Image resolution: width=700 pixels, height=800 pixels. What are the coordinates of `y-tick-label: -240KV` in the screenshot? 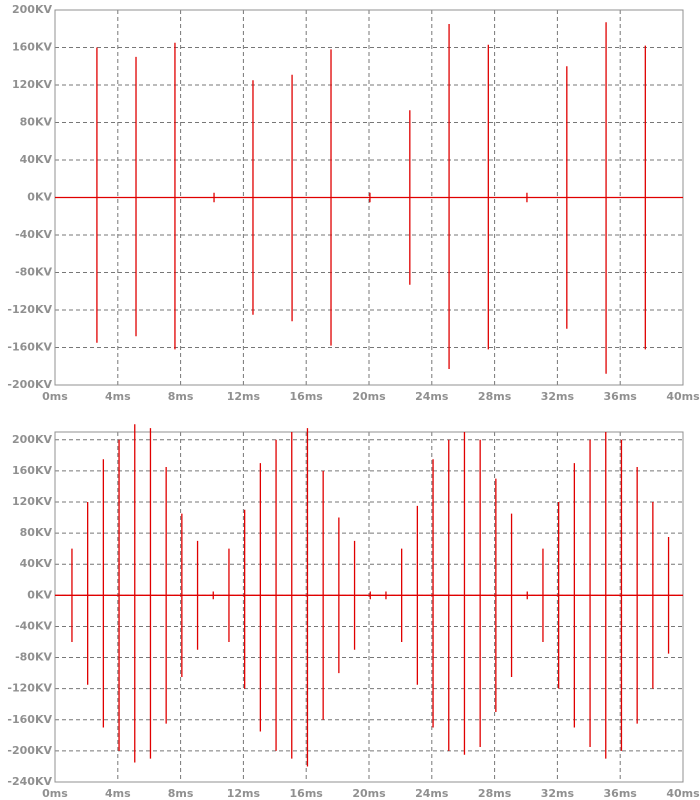 It's located at (29, 781).